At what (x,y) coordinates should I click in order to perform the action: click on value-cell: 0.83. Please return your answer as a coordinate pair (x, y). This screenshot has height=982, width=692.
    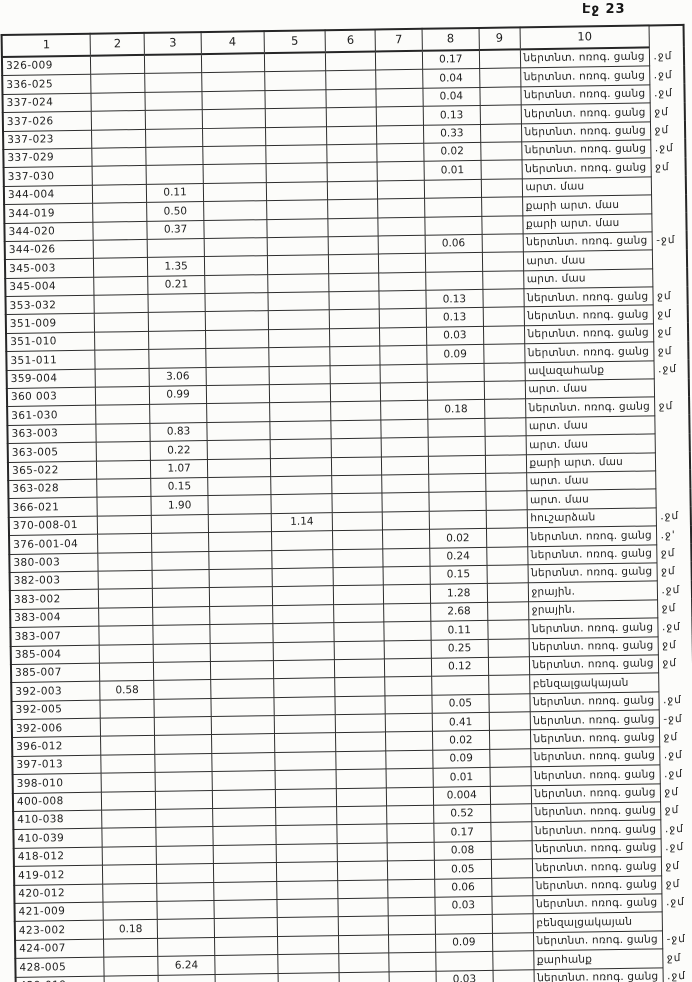
    Looking at the image, I should click on (179, 432).